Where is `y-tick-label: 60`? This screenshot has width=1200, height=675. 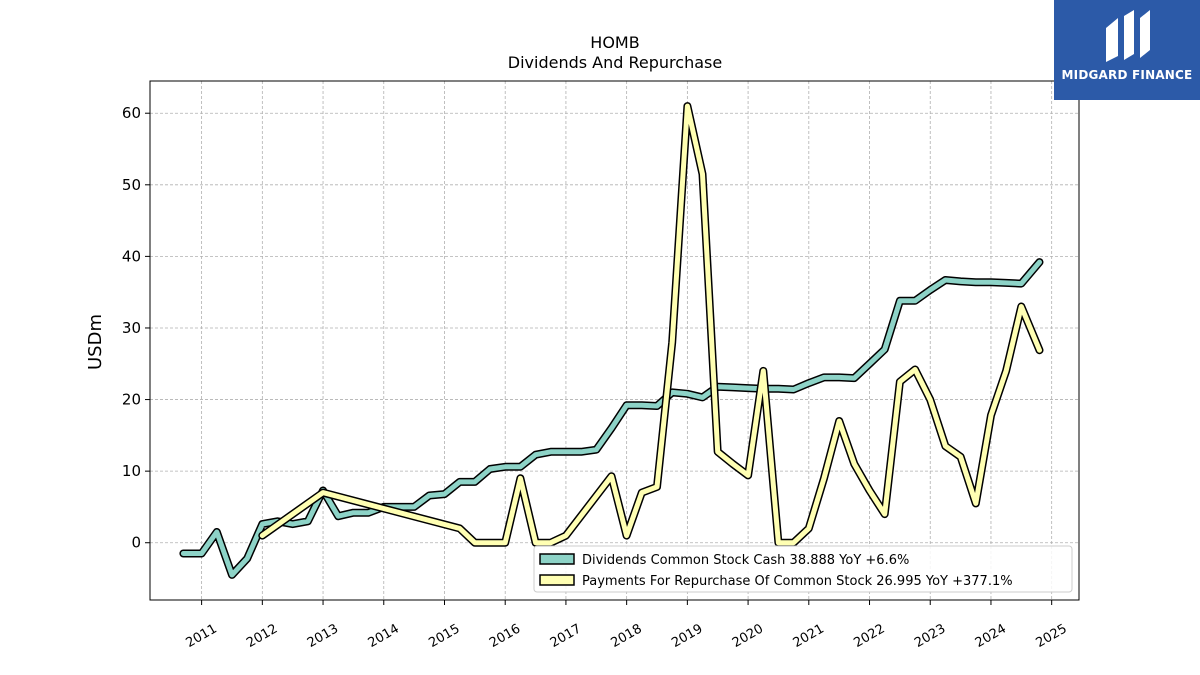 y-tick-label: 60 is located at coordinates (131, 113).